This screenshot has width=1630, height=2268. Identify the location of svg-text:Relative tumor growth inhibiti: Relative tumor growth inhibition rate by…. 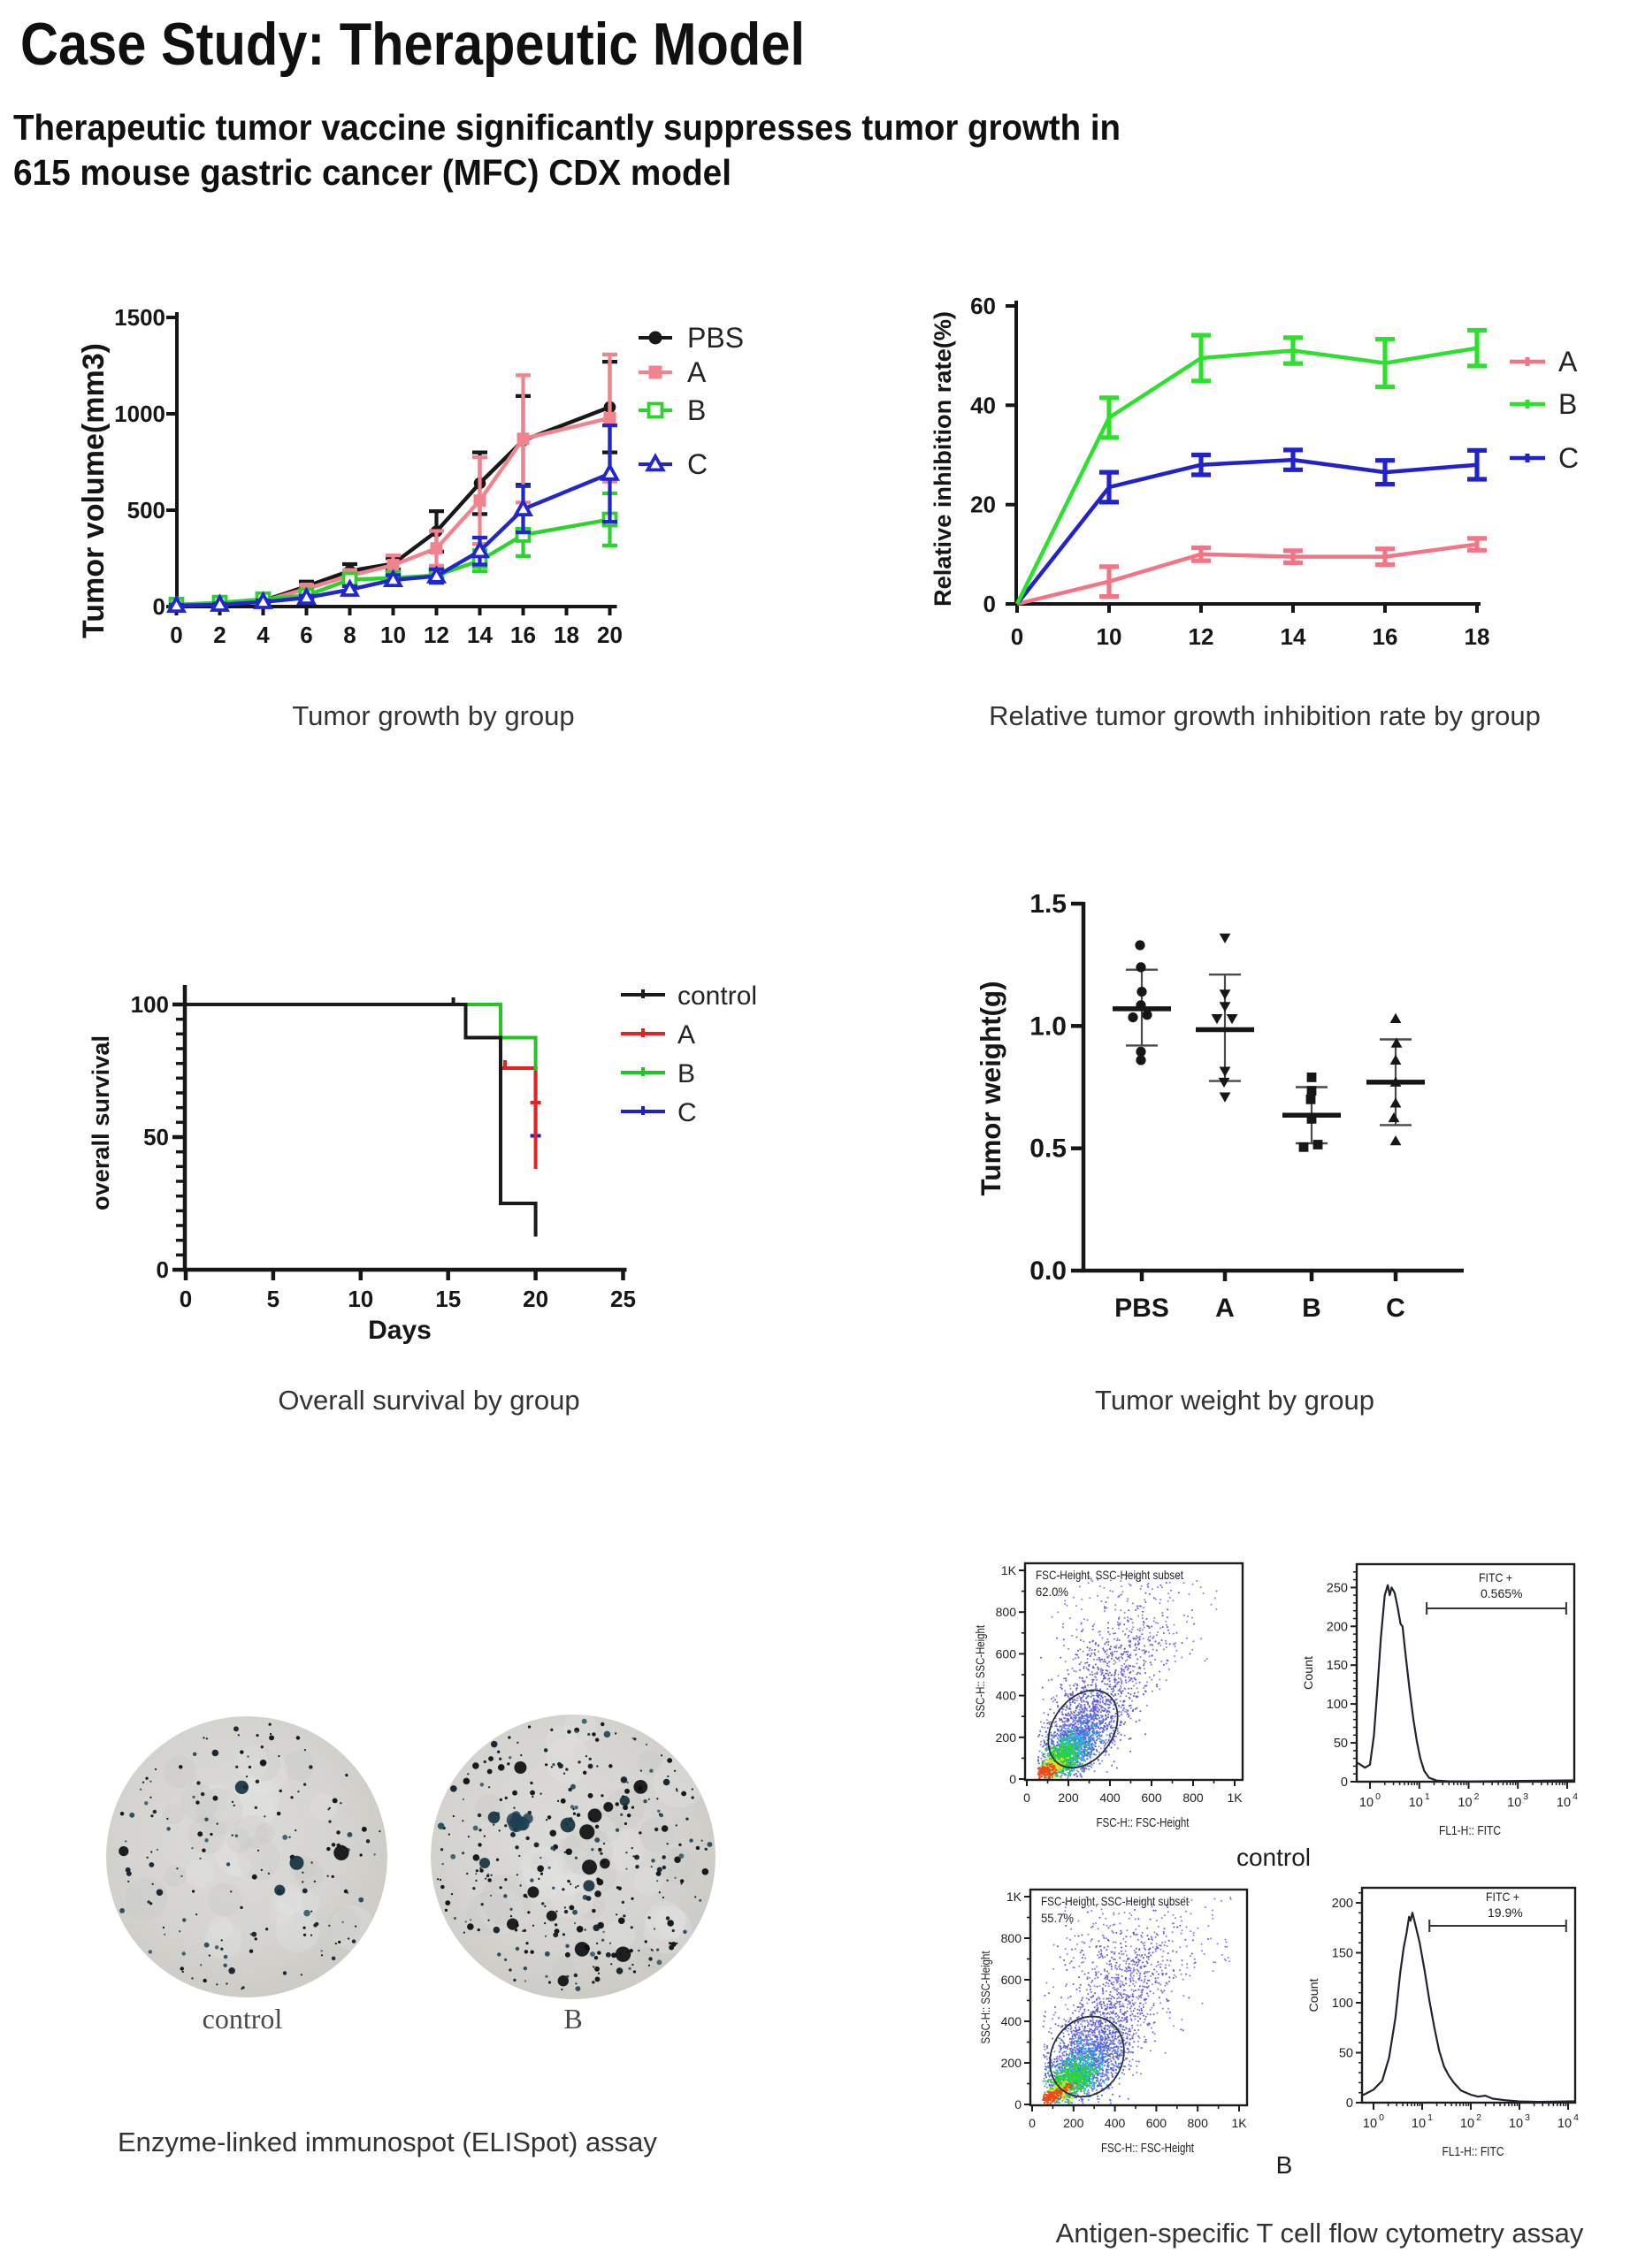
(1265, 715).